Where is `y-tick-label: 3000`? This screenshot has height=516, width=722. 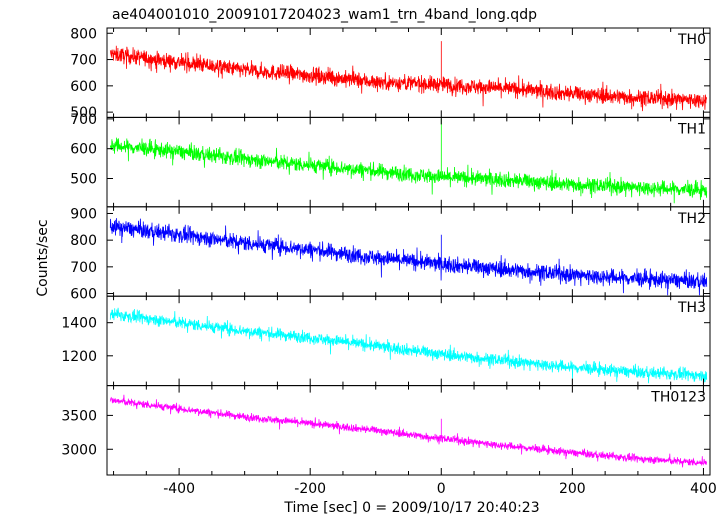 y-tick-label: 3000 is located at coordinates (79, 450).